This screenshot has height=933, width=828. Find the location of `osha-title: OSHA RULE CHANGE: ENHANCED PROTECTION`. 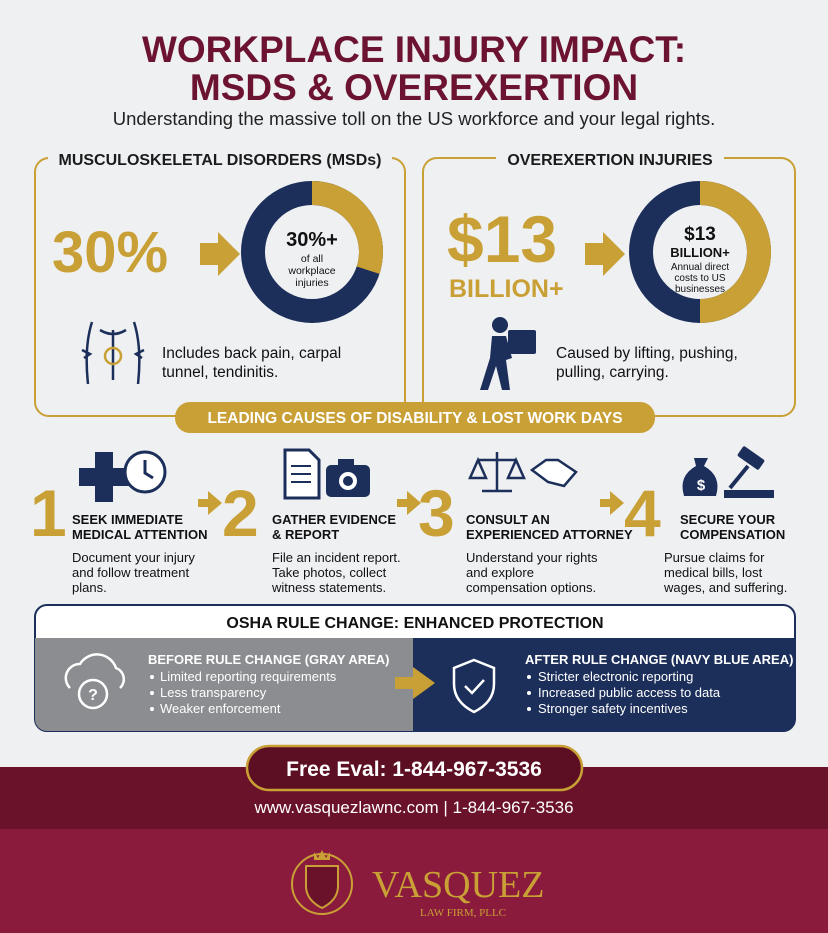

osha-title: OSHA RULE CHANGE: ENHANCED PROTECTION is located at coordinates (414, 623).